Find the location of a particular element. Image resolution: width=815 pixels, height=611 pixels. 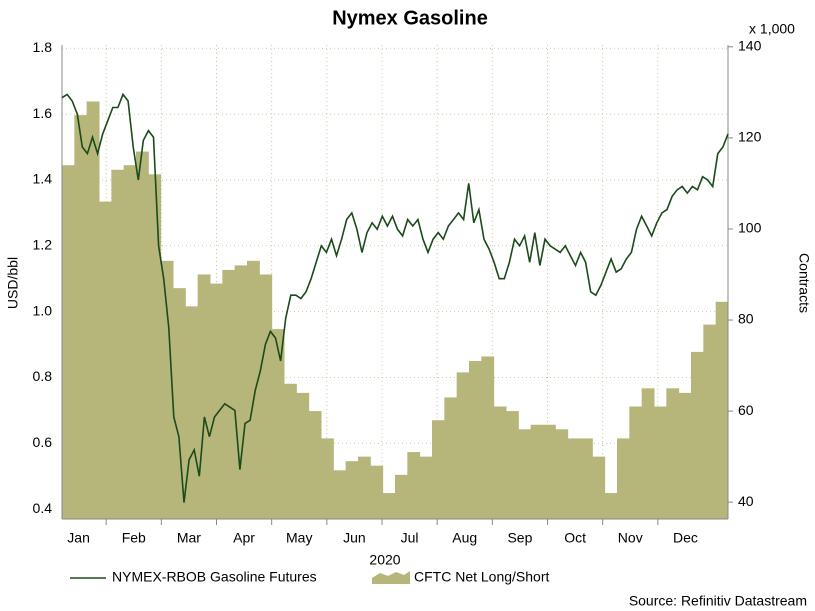

chart-title: Nymex Gasoline is located at coordinates (410, 18).